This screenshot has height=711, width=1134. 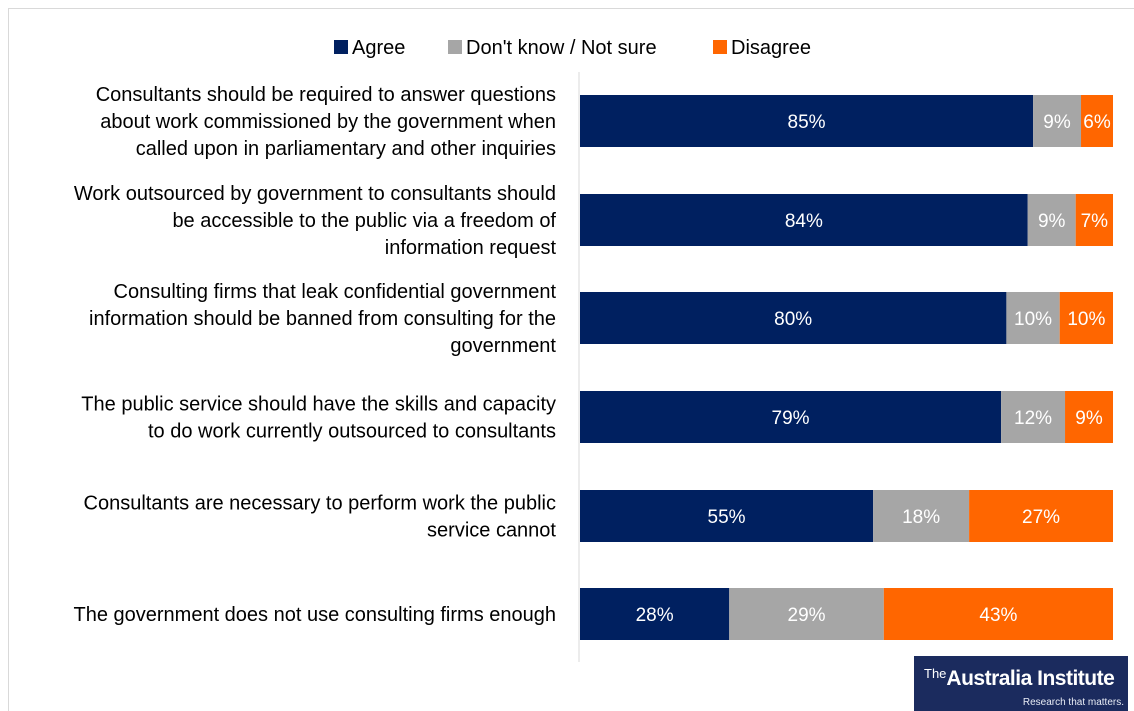 I want to click on legend-label: Disagree, so click(x=771, y=48).